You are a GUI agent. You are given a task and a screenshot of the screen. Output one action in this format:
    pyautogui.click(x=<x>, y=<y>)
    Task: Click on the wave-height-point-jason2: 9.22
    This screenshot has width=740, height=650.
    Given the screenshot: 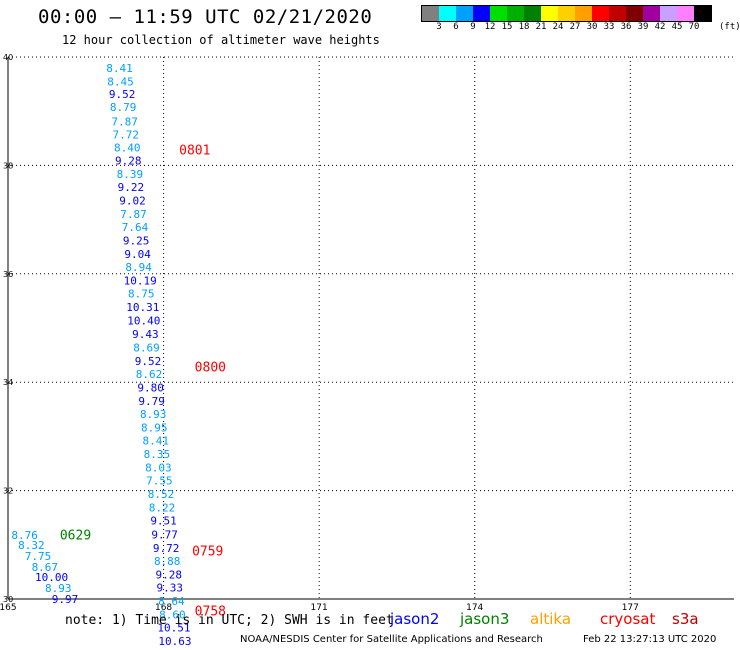 What is the action you would take?
    pyautogui.click(x=131, y=187)
    